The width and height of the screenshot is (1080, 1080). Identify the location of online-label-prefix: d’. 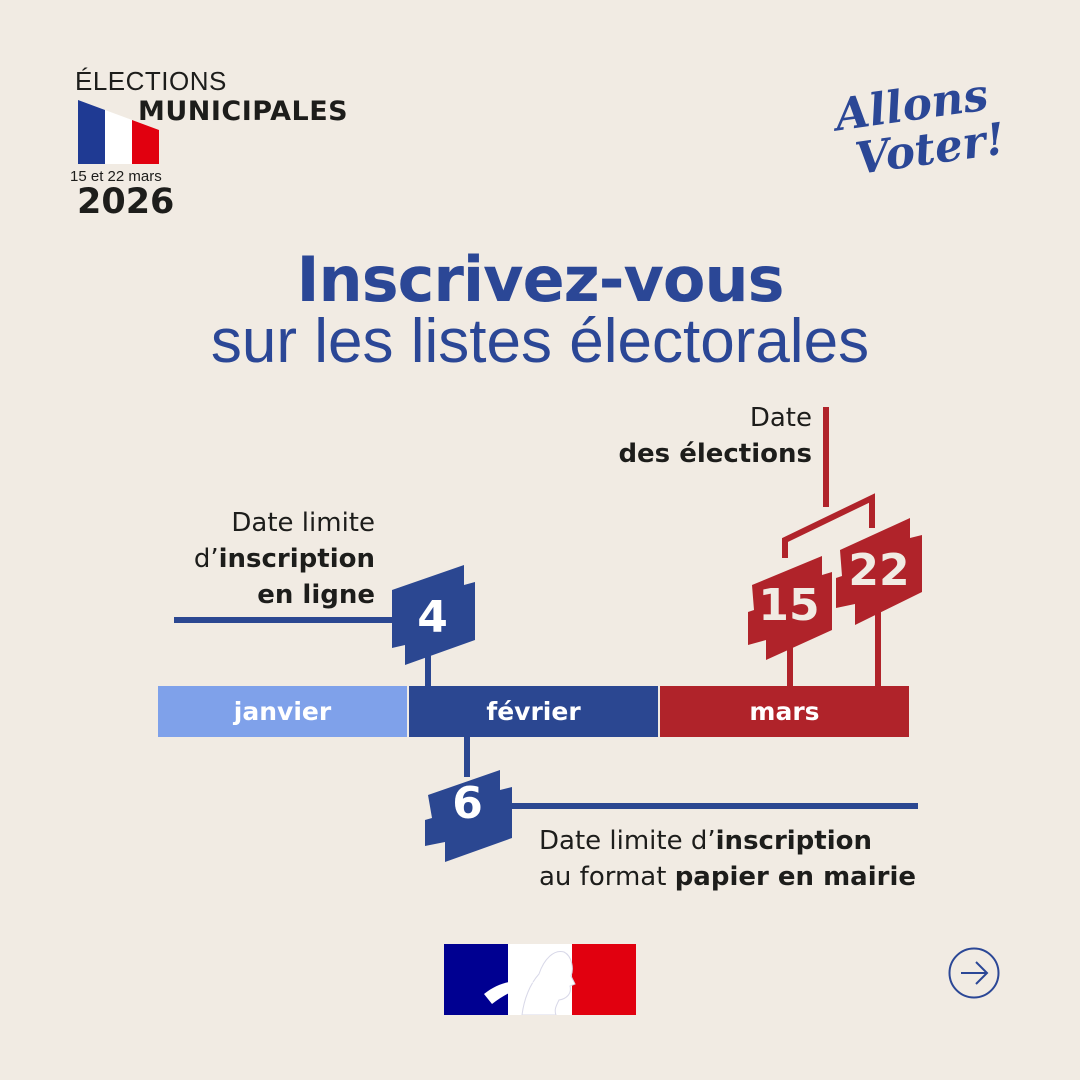
(206, 559).